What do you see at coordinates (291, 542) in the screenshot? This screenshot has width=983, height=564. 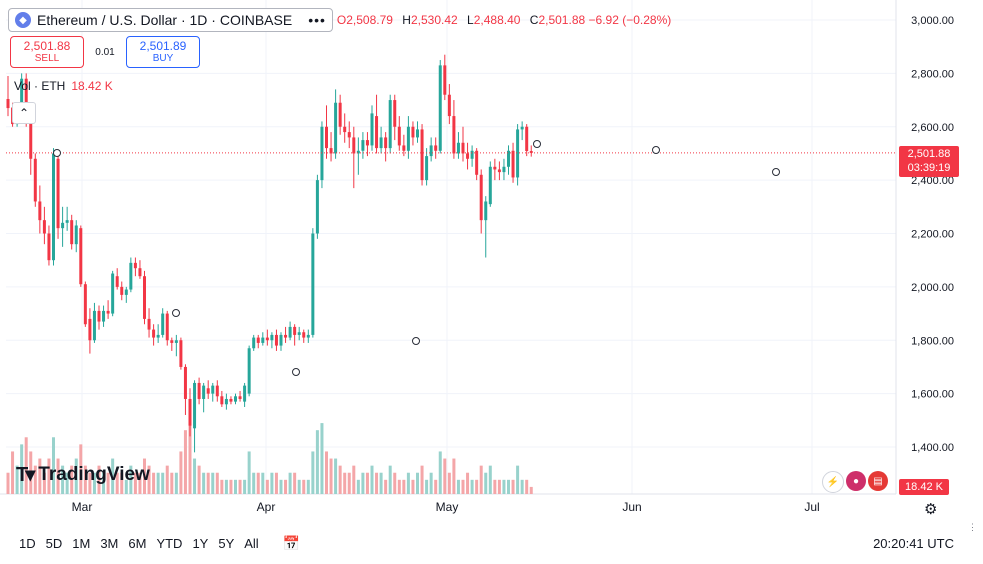 I see `calendar-icon: 📅` at bounding box center [291, 542].